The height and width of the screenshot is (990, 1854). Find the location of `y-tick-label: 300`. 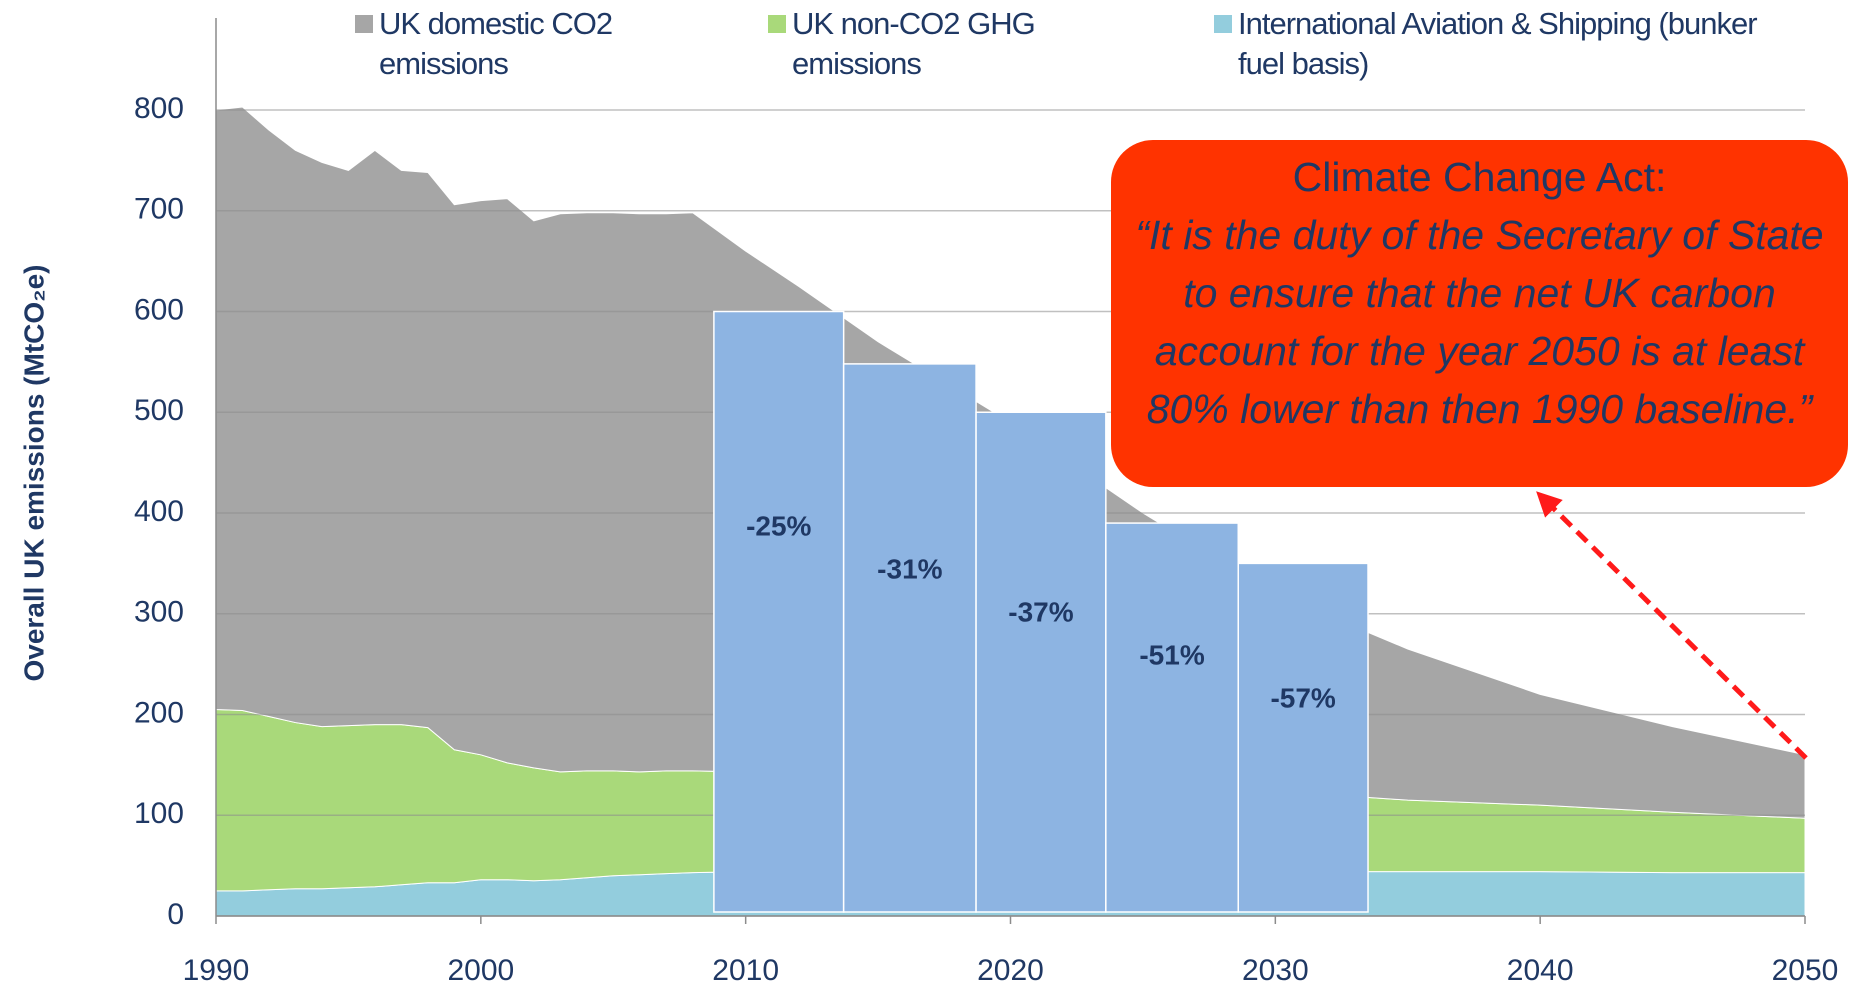

y-tick-label: 300 is located at coordinates (159, 612).